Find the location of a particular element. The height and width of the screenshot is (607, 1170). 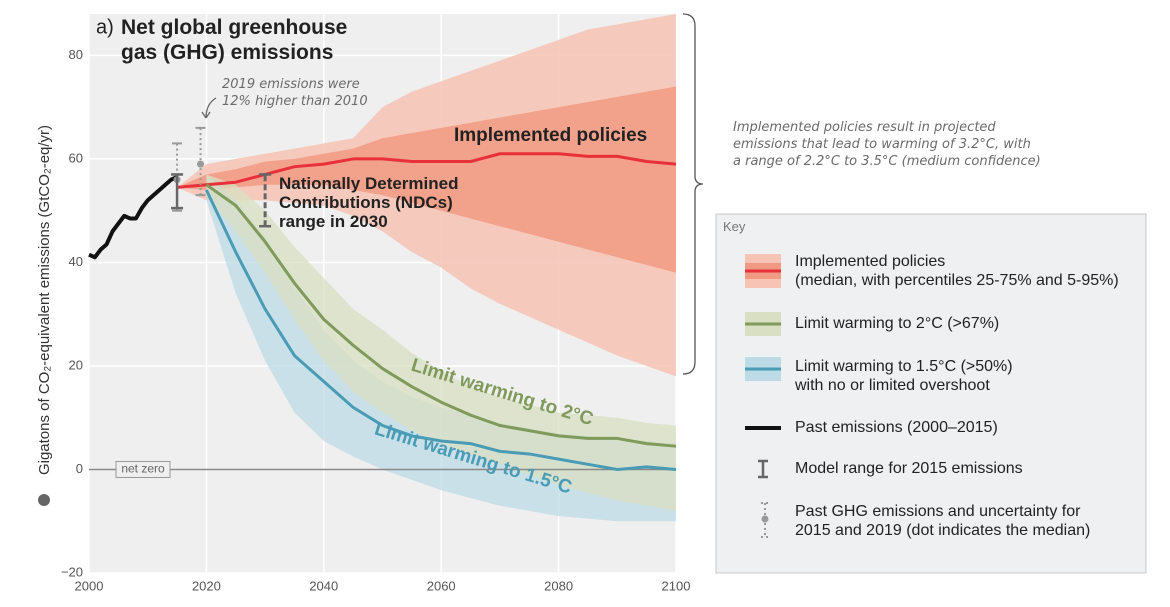

key-title: Key is located at coordinates (734, 226).